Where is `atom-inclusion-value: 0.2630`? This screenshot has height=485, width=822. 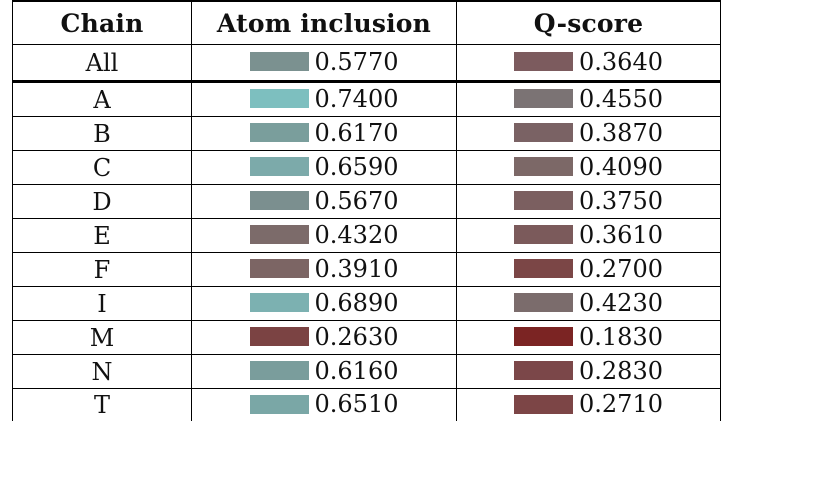
atom-inclusion-value: 0.2630 is located at coordinates (356, 336).